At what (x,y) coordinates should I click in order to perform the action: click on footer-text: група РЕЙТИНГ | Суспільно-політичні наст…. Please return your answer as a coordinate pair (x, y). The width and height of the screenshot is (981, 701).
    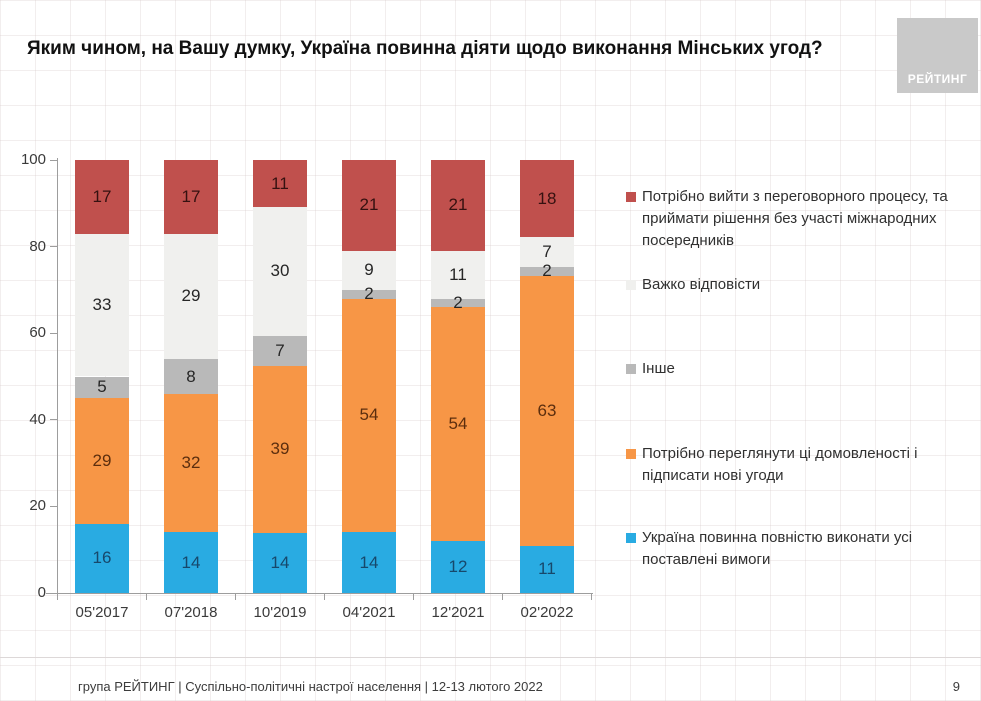
    Looking at the image, I should click on (310, 686).